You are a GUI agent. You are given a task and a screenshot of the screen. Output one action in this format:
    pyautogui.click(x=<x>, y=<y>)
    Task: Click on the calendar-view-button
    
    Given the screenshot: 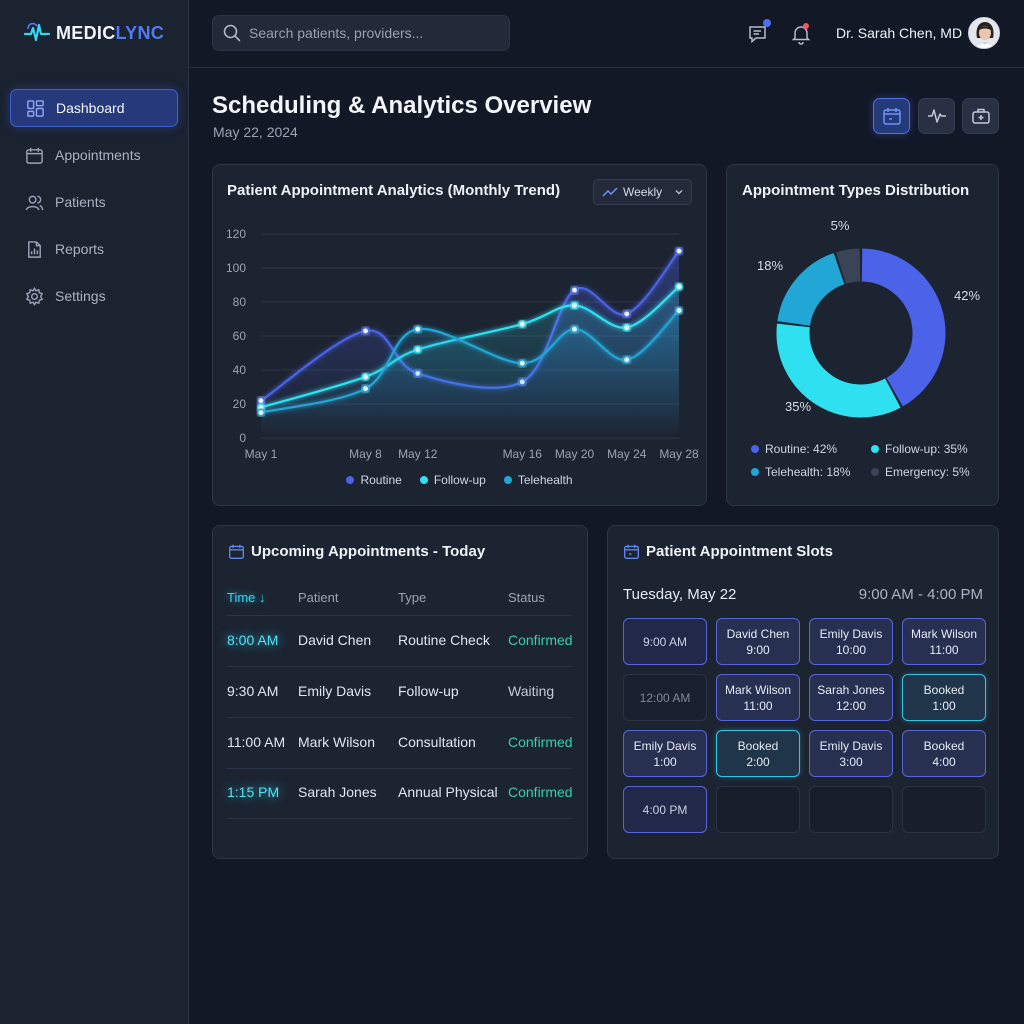 What is the action you would take?
    pyautogui.click(x=891, y=116)
    